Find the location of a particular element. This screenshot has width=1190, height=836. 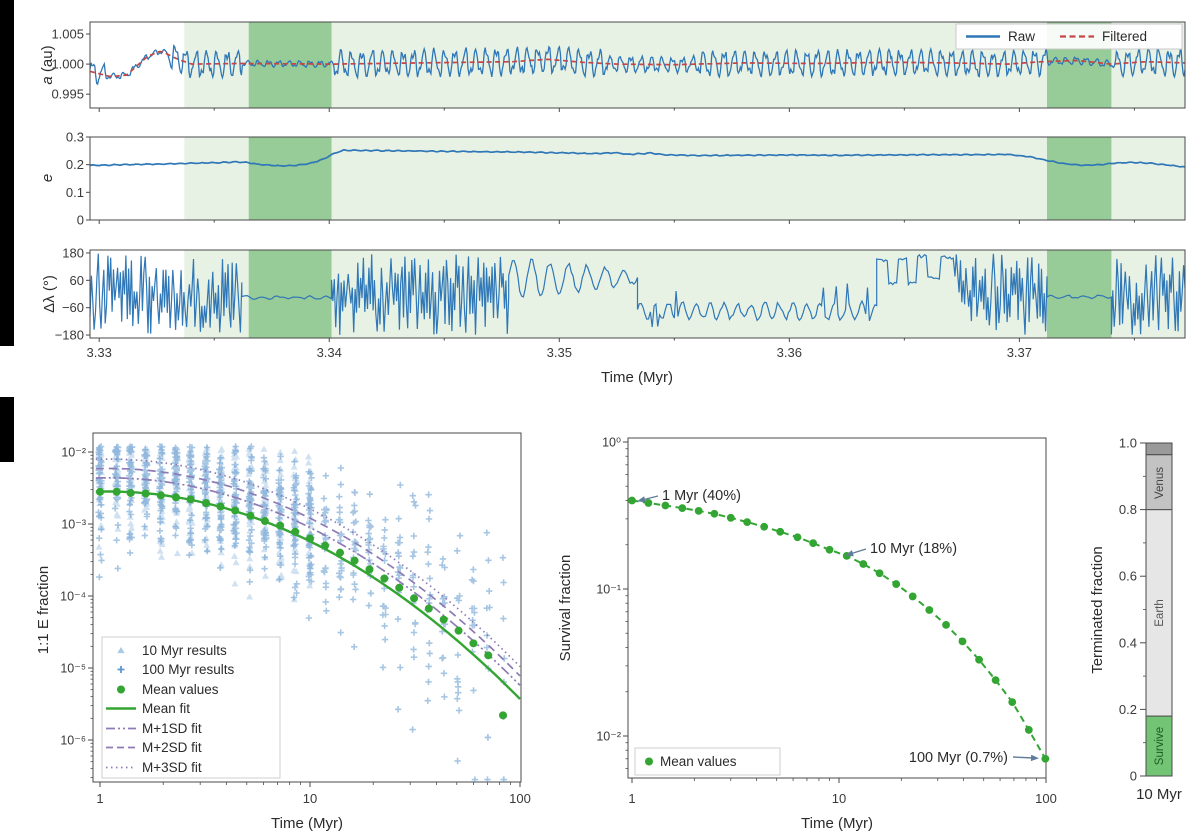

survival-legend-box is located at coordinates (707, 761).